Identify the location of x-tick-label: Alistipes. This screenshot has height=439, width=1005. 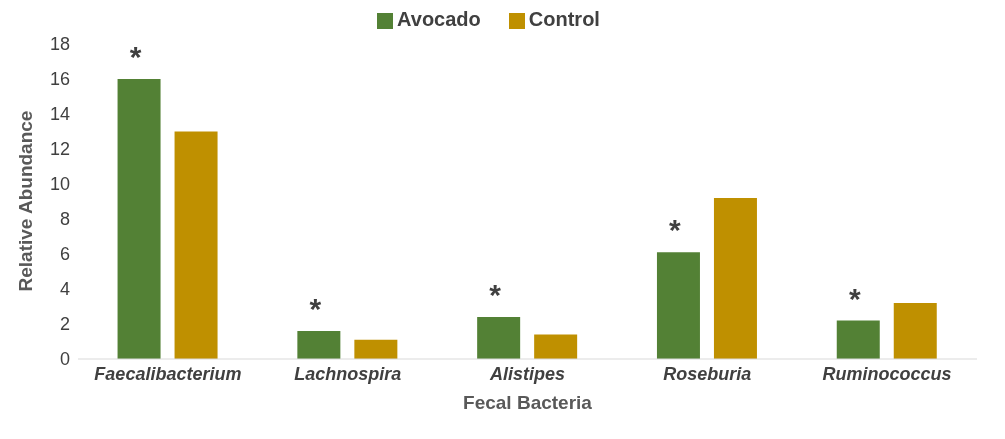
(527, 373).